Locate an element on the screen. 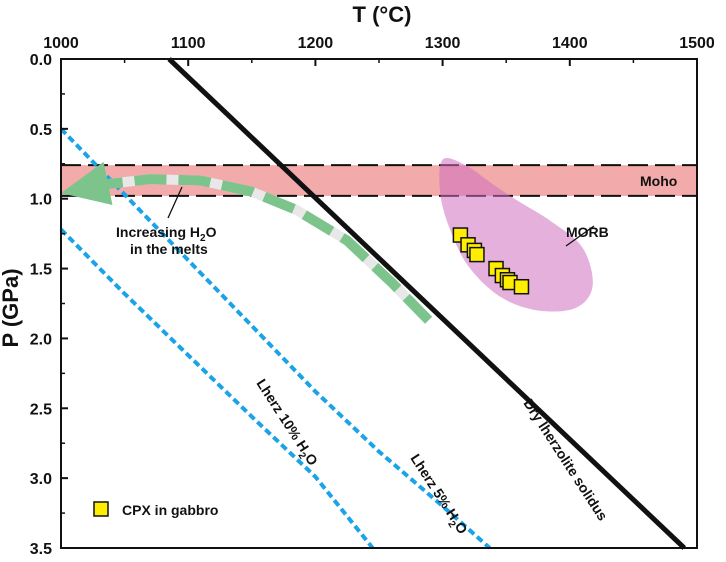 The image size is (726, 562). increasing-h2o-label-line1: Increasing H2O is located at coordinates (166, 234).